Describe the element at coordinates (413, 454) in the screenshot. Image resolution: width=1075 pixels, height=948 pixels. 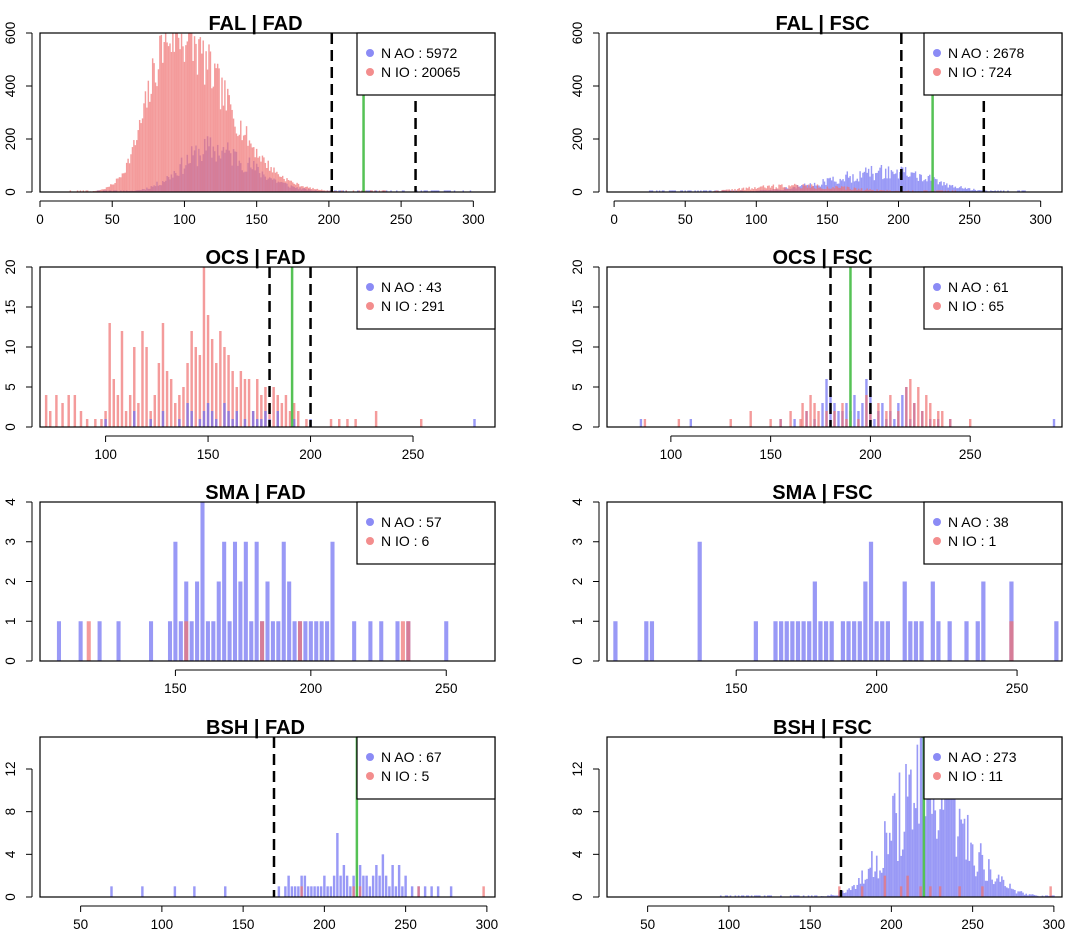
I see `x-tick-label: 250` at that location.